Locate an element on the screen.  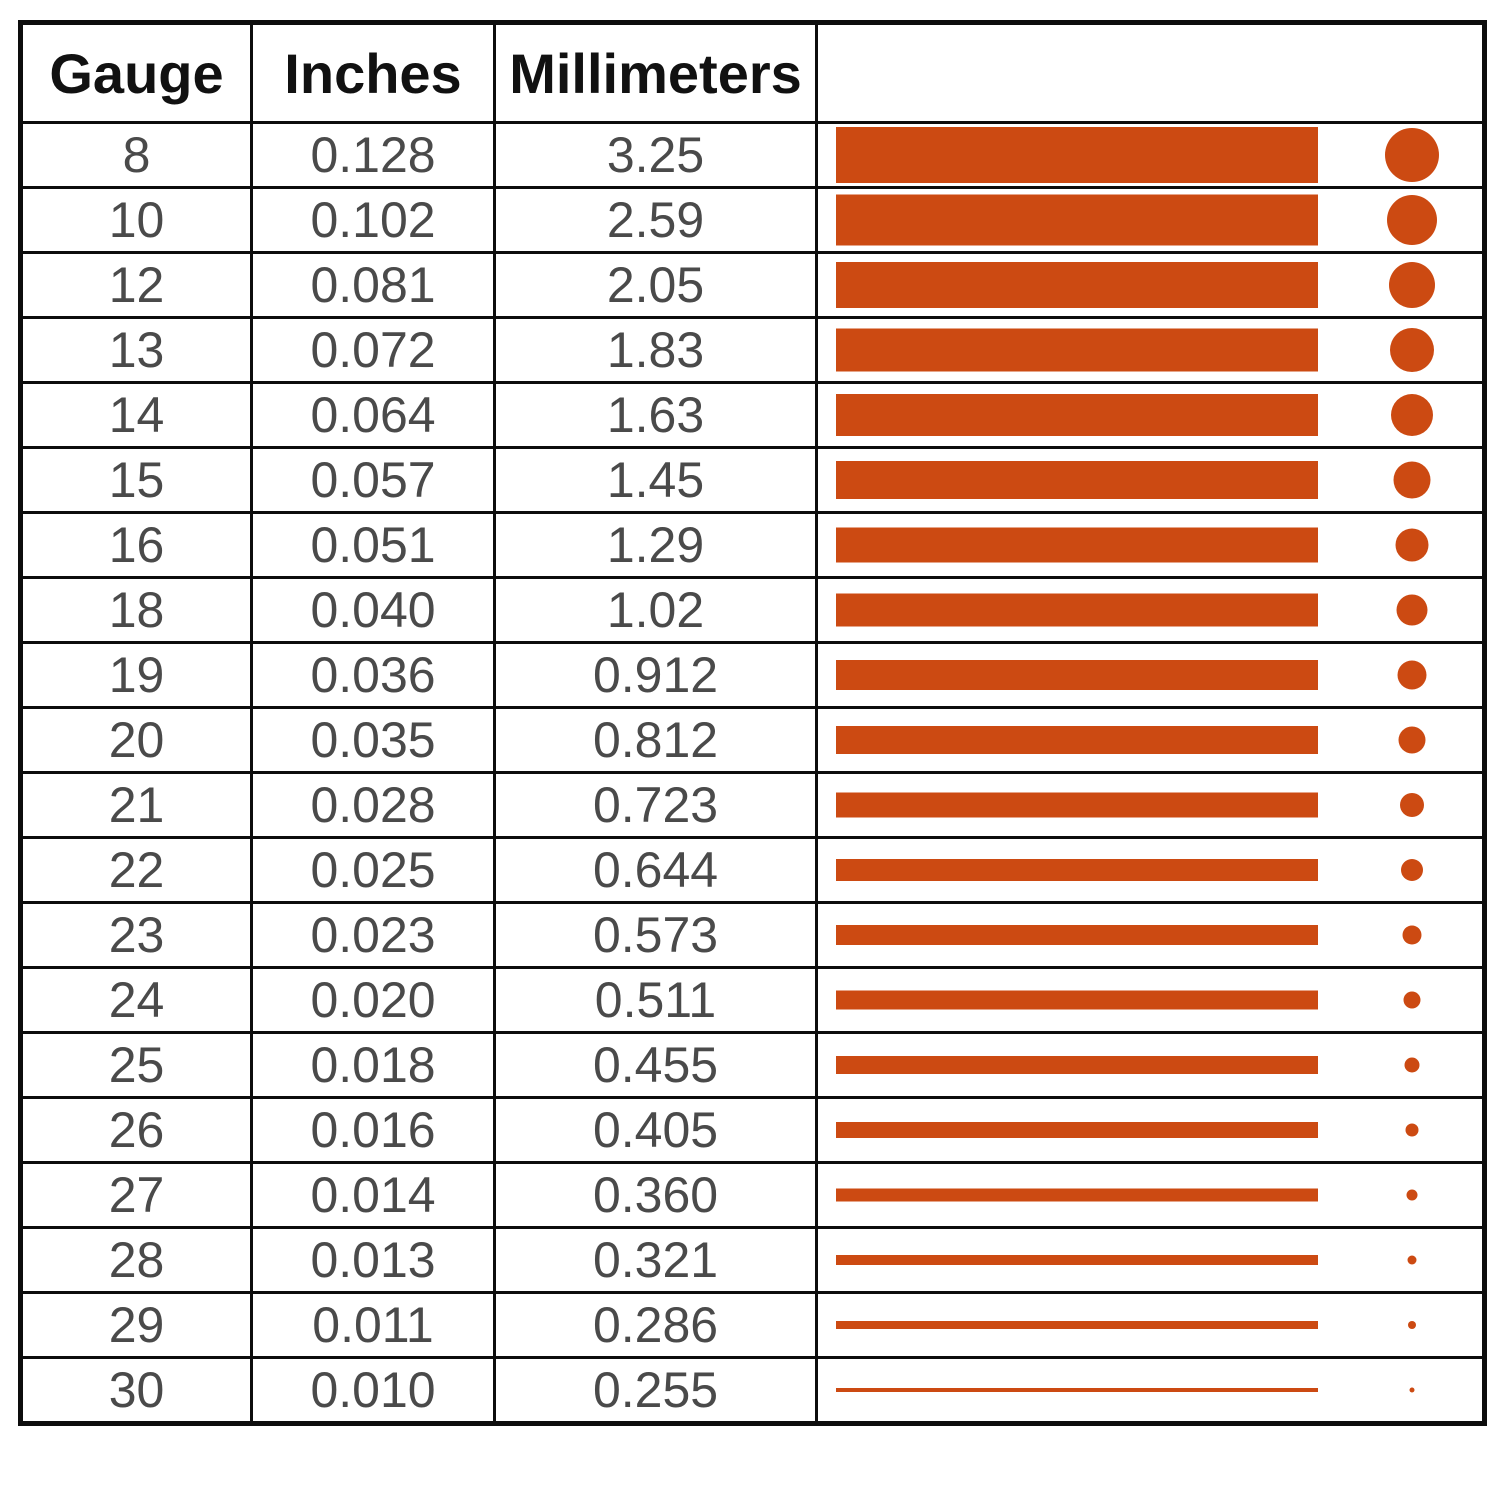
mm-cell: 3.25 is located at coordinates (655, 155).